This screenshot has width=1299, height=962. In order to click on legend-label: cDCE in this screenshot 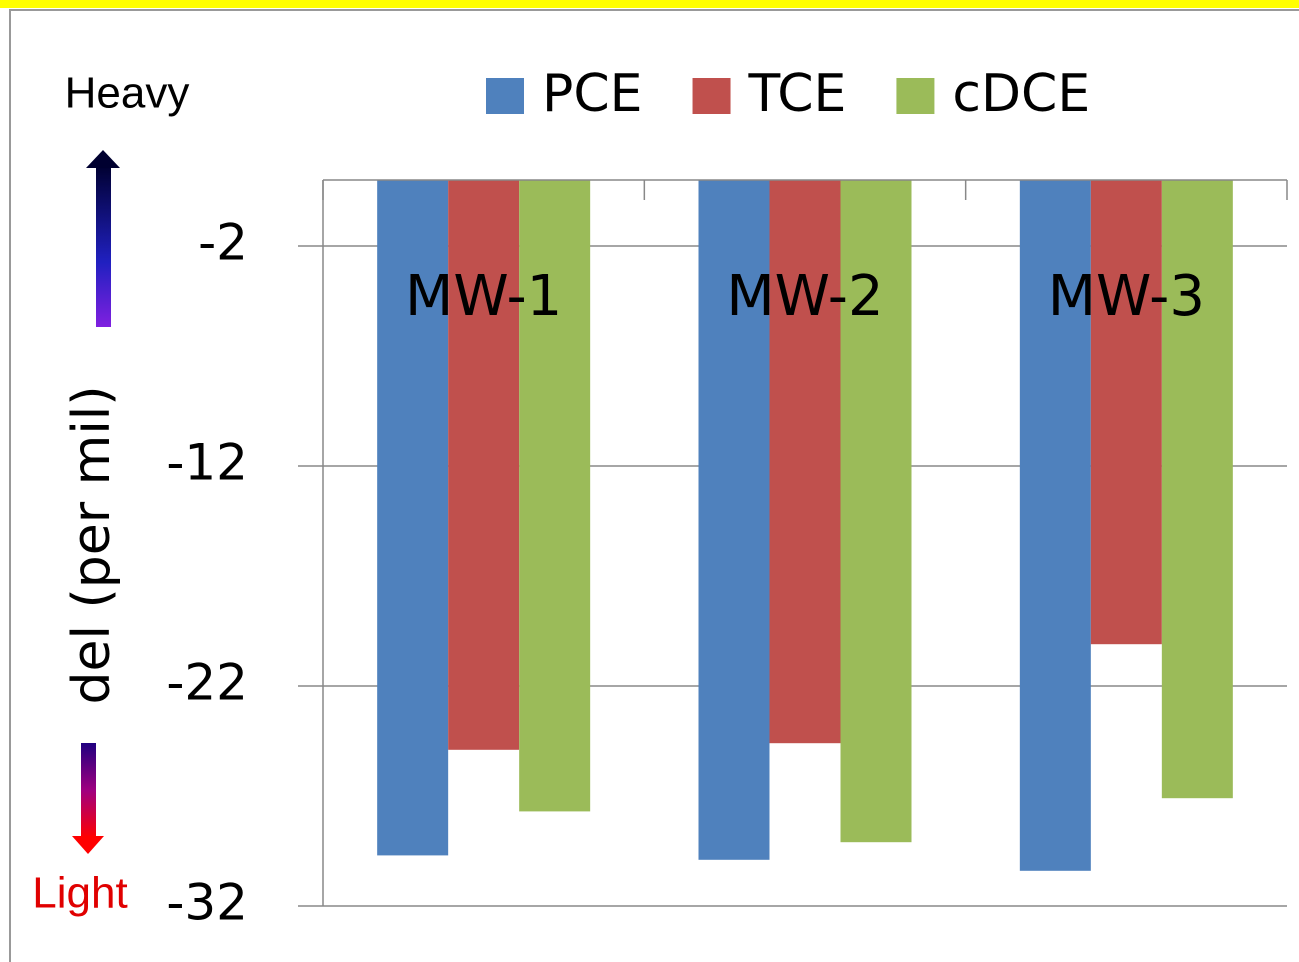, I will do `click(1021, 94)`.